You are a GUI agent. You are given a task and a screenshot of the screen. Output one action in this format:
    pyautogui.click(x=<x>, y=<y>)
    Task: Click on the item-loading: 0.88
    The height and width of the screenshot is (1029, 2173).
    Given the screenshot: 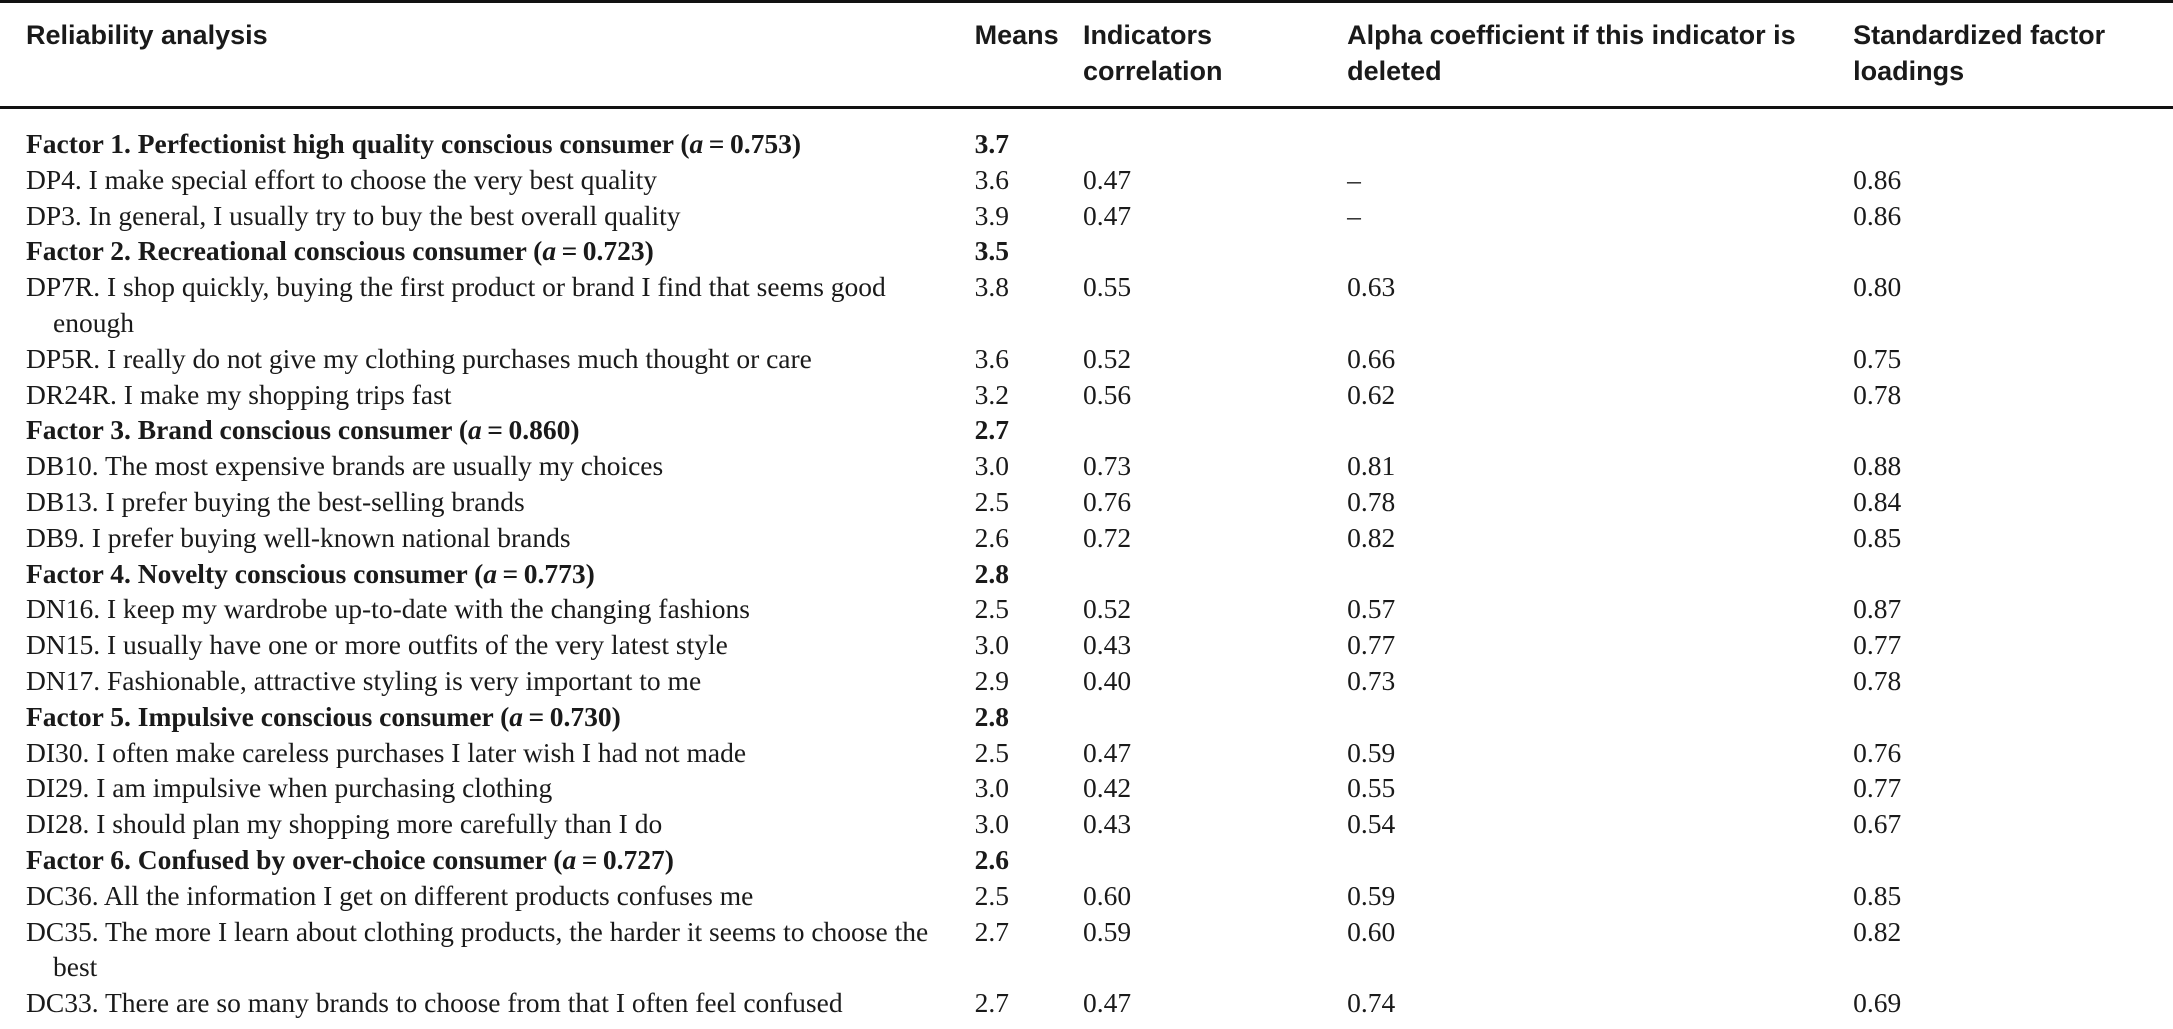 What is the action you would take?
    pyautogui.click(x=1877, y=466)
    